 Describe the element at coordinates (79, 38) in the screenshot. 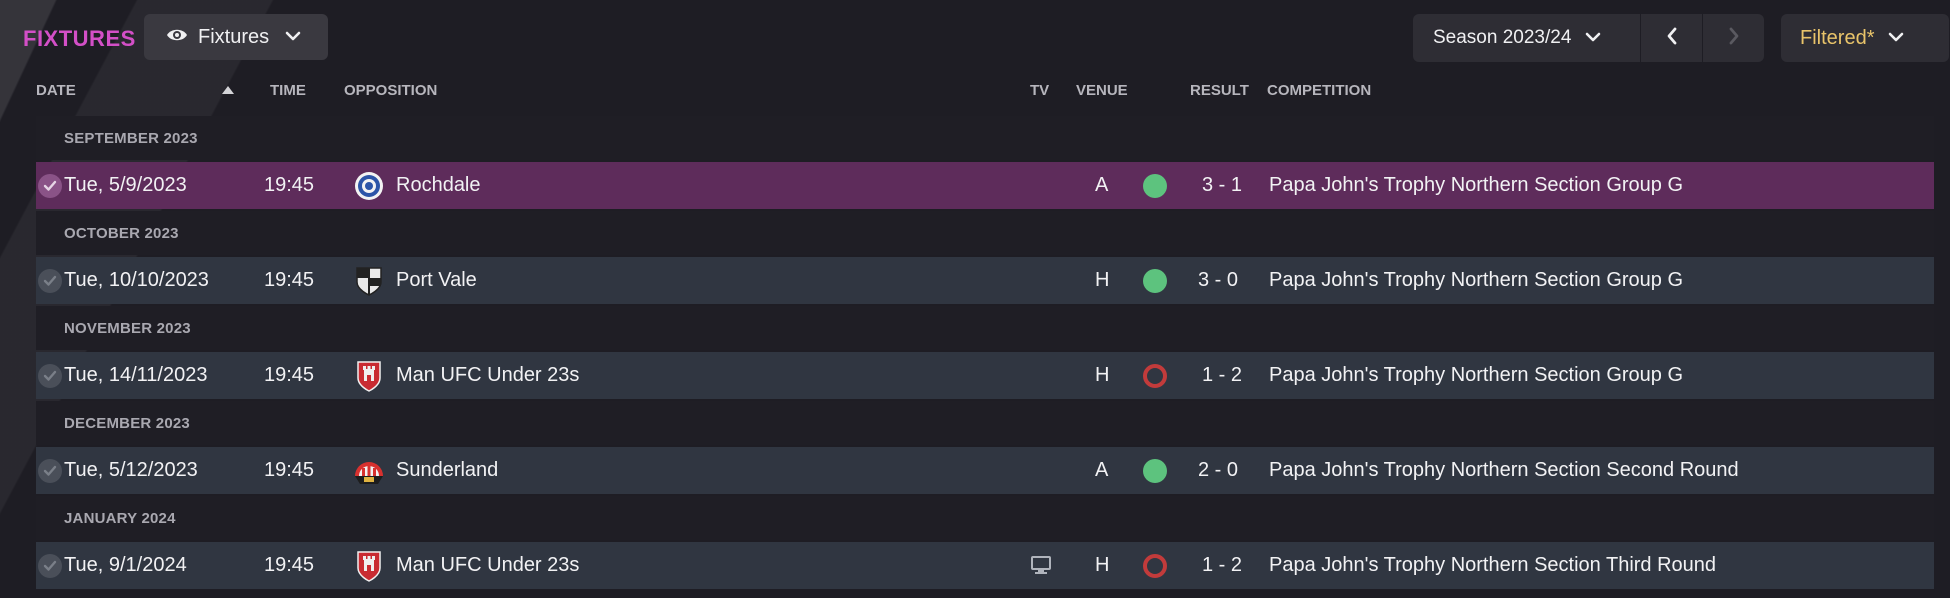

I see `page-title: FIXTURES` at that location.